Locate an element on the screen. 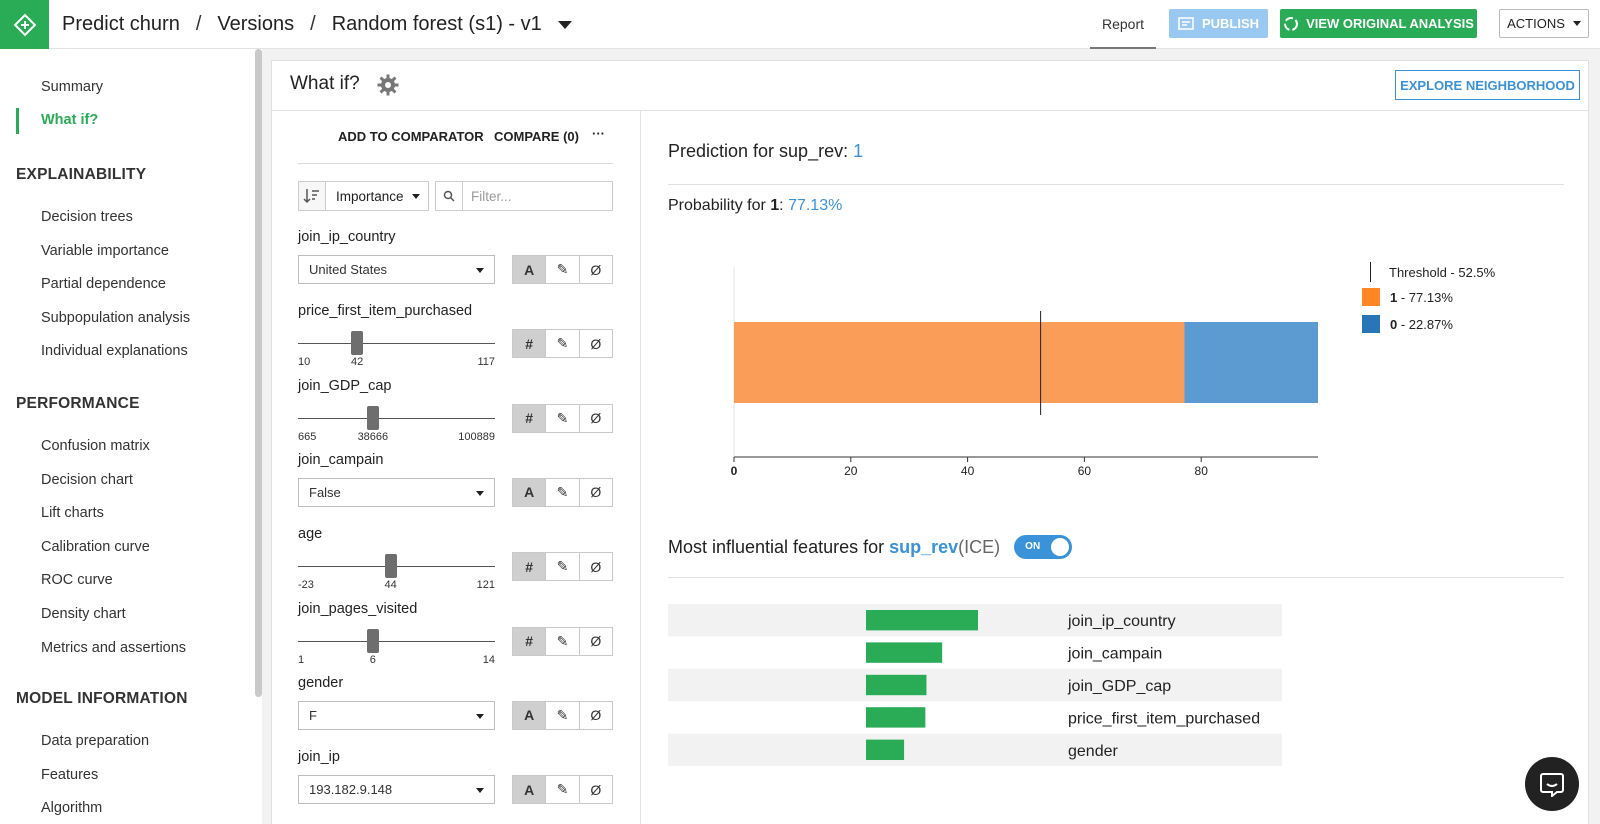 This screenshot has width=1600, height=824. feature-name: join_campain is located at coordinates (341, 459).